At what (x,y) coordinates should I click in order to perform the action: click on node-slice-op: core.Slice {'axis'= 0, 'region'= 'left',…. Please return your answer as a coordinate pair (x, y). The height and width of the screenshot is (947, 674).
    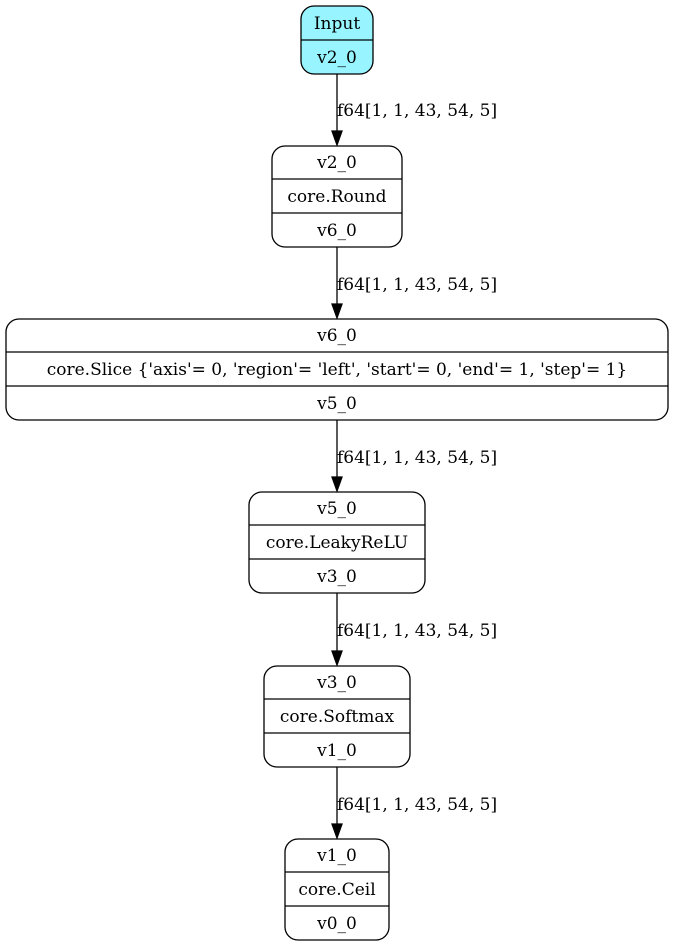
    Looking at the image, I should click on (337, 370).